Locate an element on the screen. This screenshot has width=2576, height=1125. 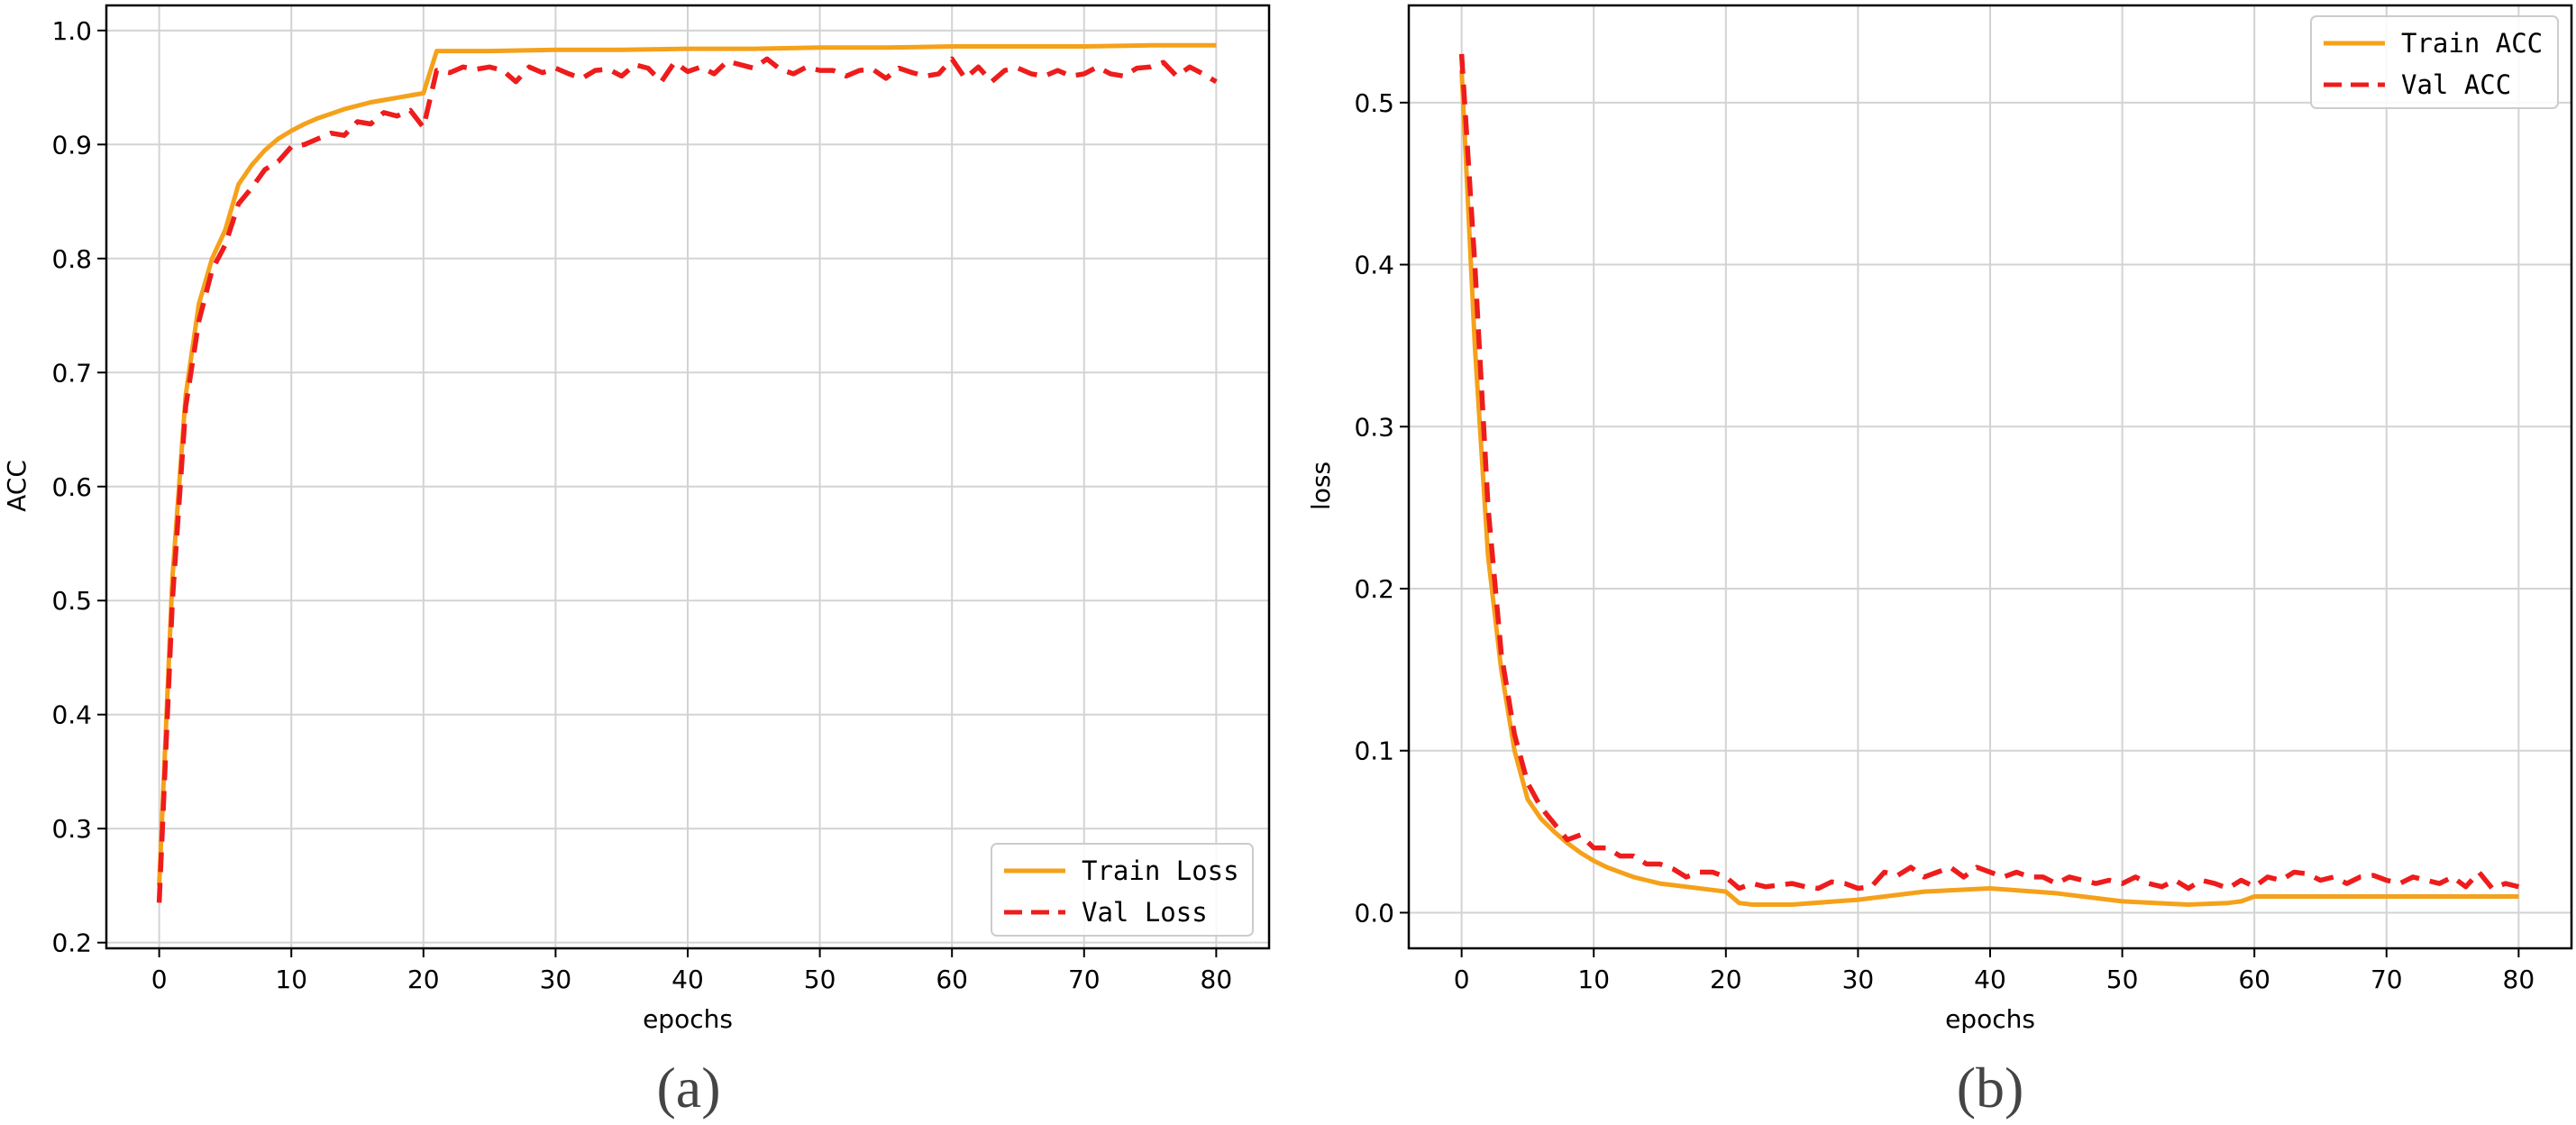
y-axis-label: loss is located at coordinates (1321, 486).